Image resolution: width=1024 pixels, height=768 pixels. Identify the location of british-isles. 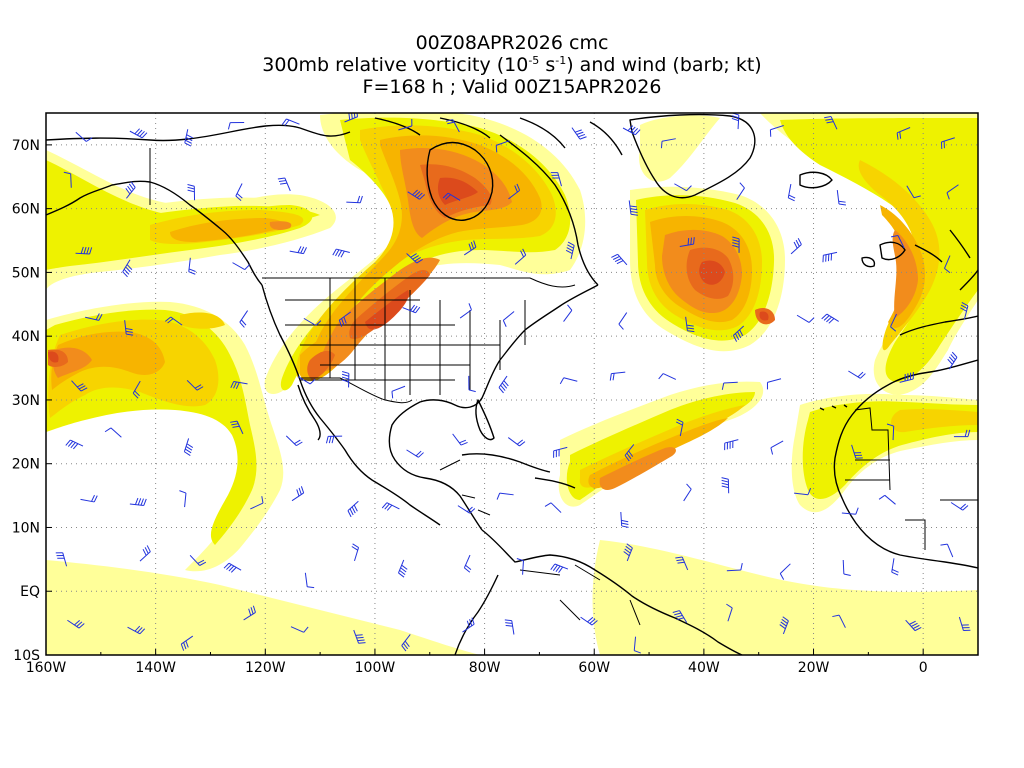
(883, 254).